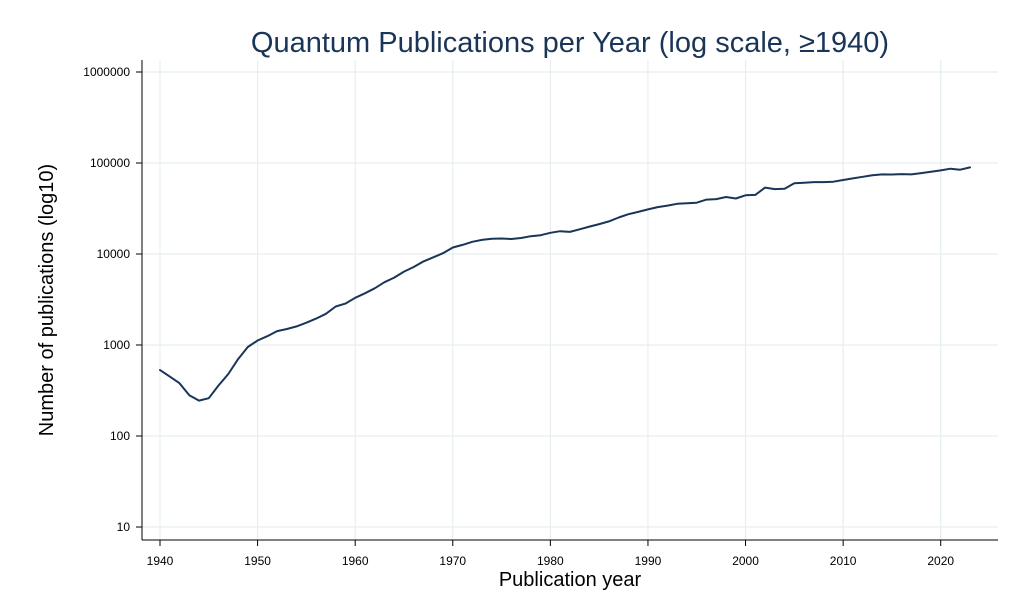 This screenshot has height=615, width=1024. Describe the element at coordinates (940, 561) in the screenshot. I see `x-tick-label: 2020` at that location.